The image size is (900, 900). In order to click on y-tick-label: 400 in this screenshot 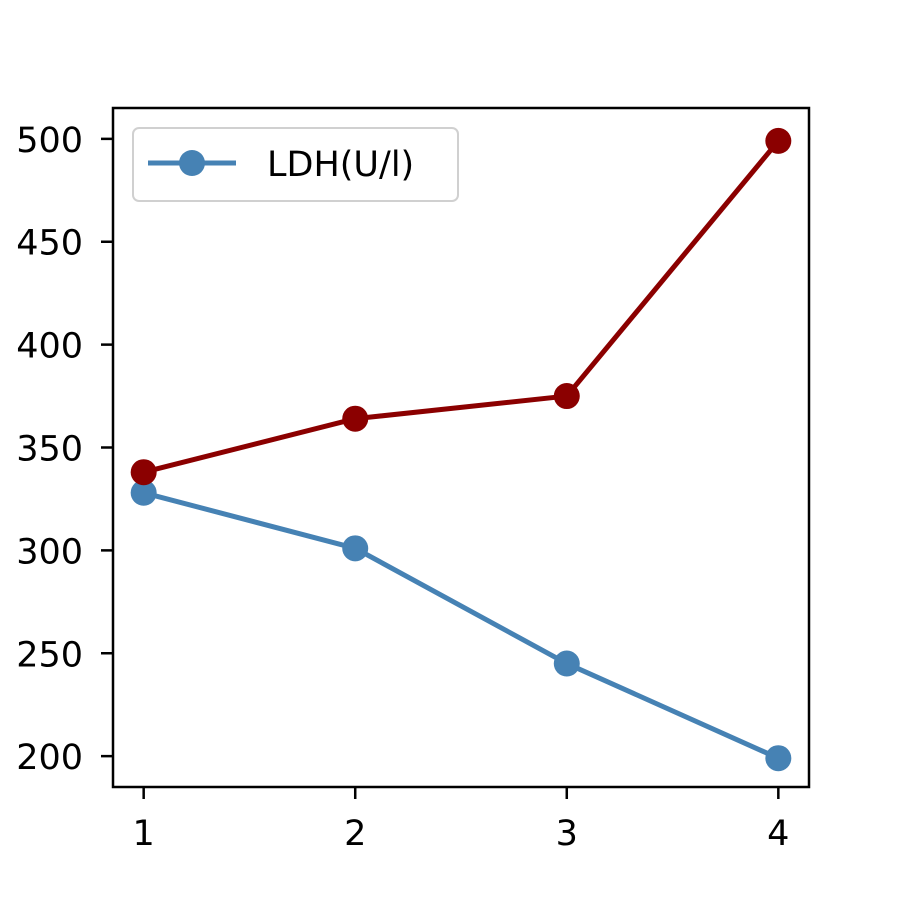, I will do `click(49, 347)`.